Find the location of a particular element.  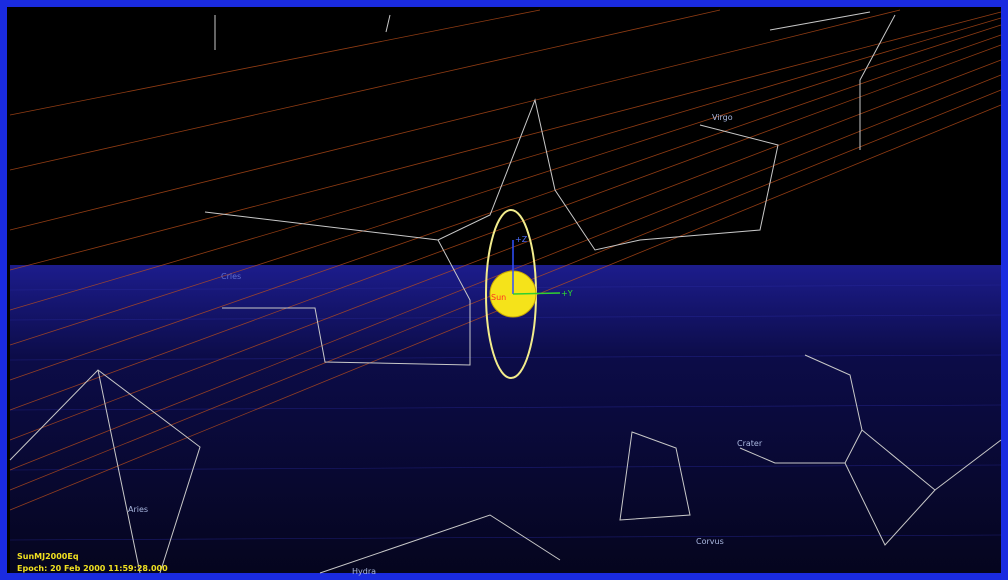

axis-y-label: +Y is located at coordinates (567, 293).